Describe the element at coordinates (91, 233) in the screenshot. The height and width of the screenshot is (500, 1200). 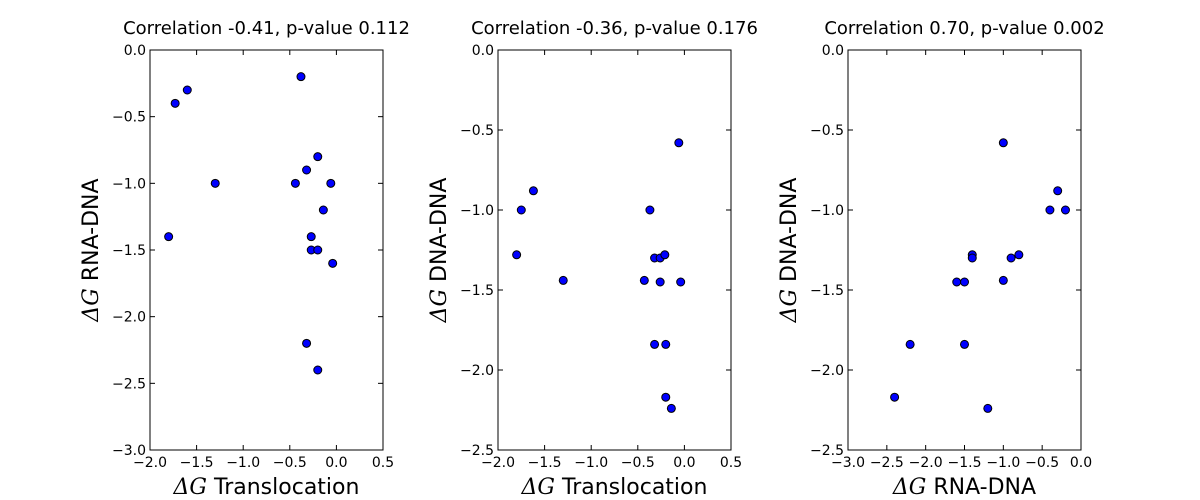
I see `y-axis-label-text: RNA-DNA` at that location.